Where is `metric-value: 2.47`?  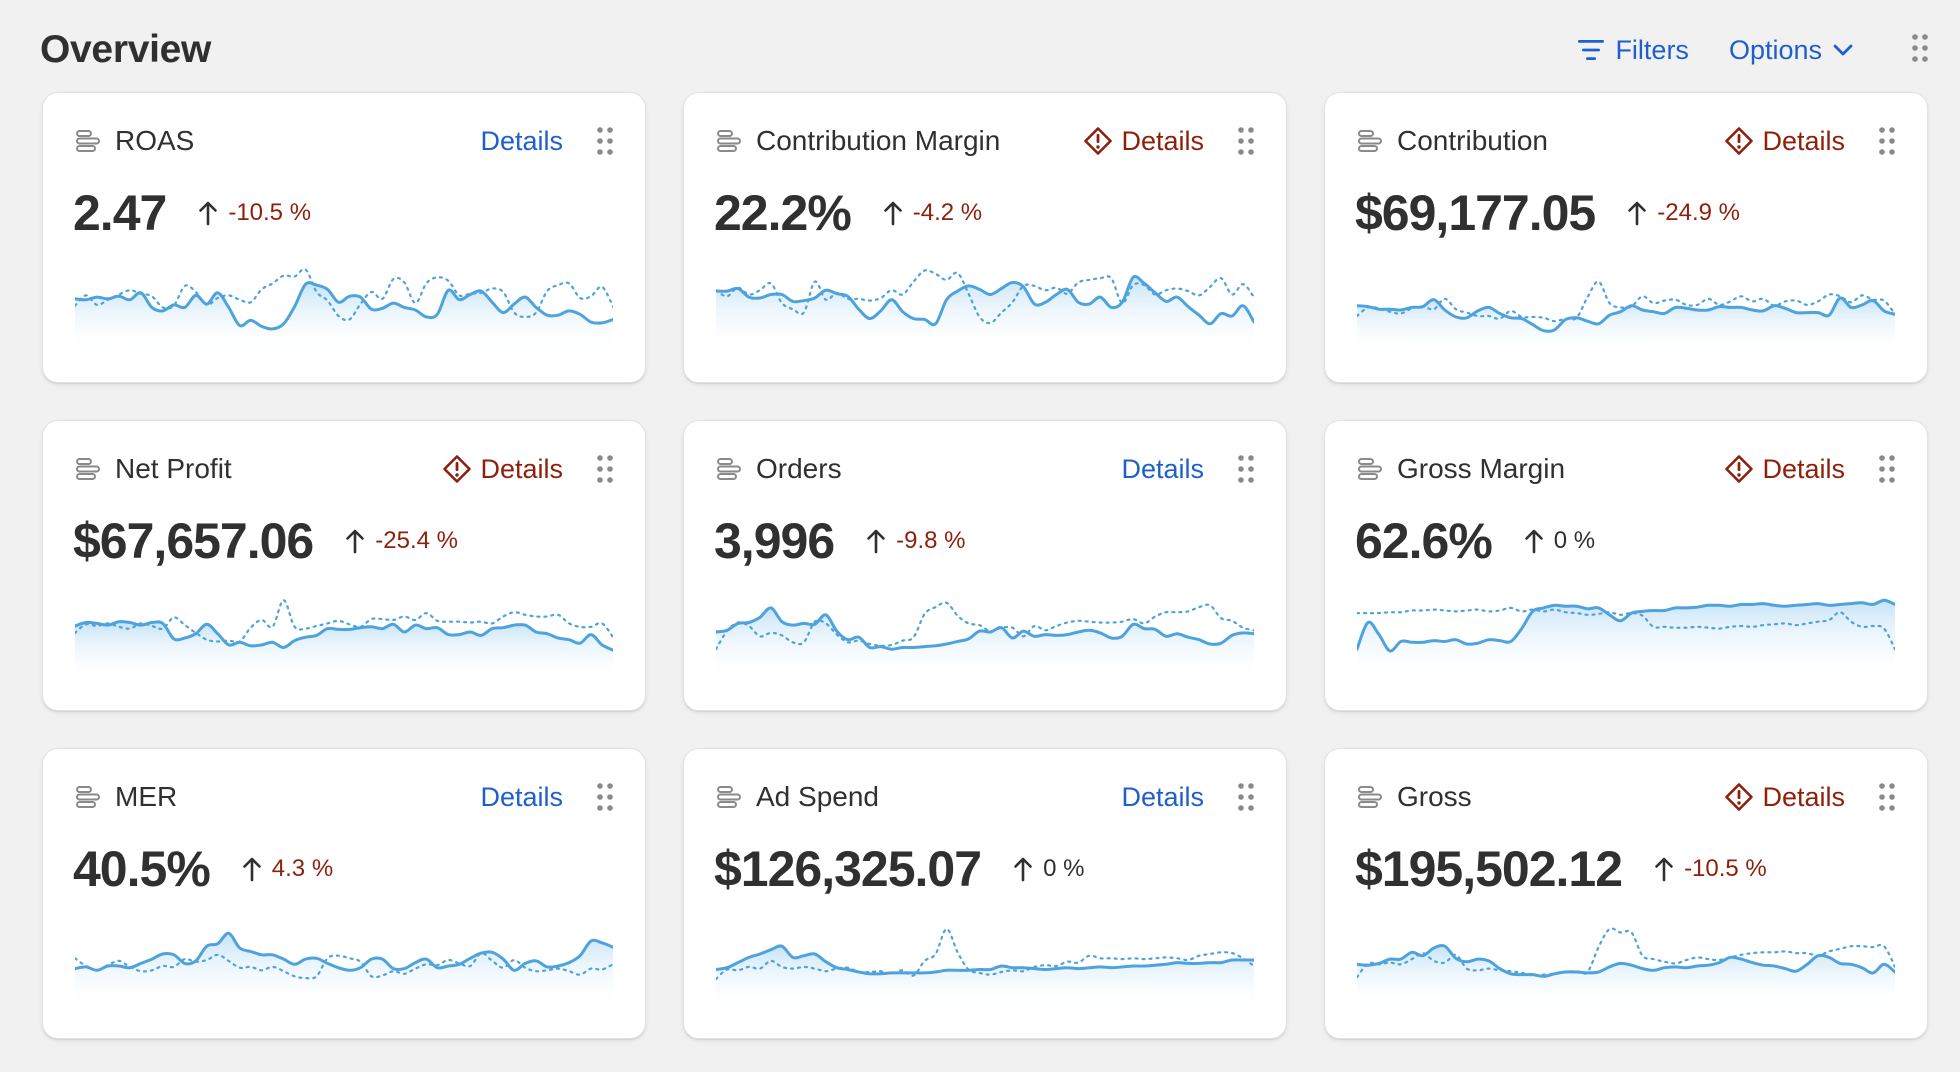 metric-value: 2.47 is located at coordinates (120, 213).